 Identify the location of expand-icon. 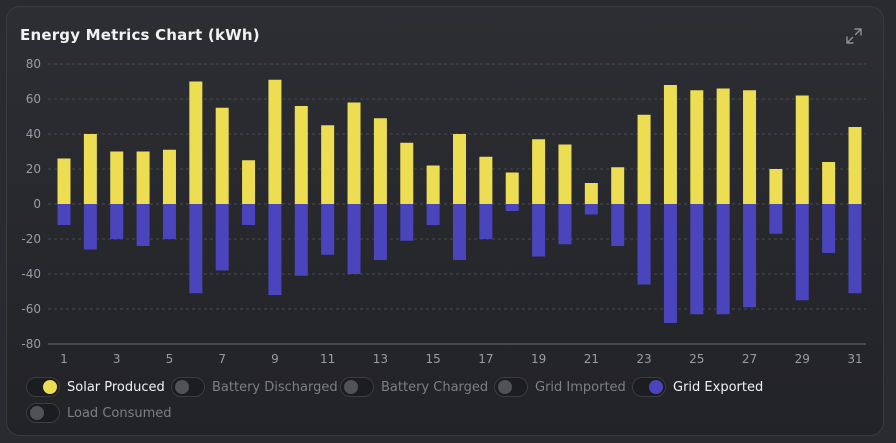
(854, 36).